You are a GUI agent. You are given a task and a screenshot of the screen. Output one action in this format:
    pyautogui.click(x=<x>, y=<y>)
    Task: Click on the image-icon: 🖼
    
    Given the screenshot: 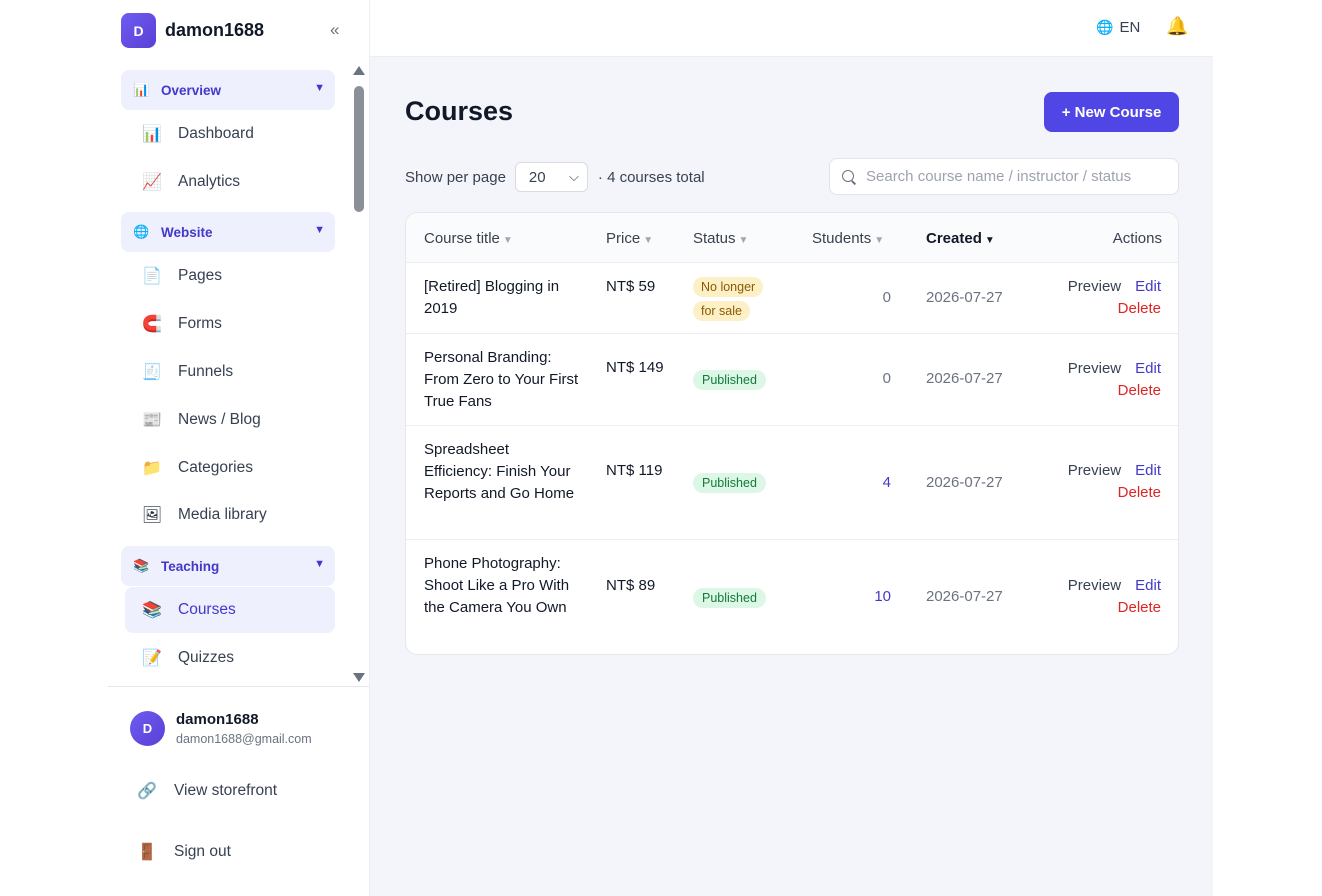 What is the action you would take?
    pyautogui.click(x=152, y=515)
    